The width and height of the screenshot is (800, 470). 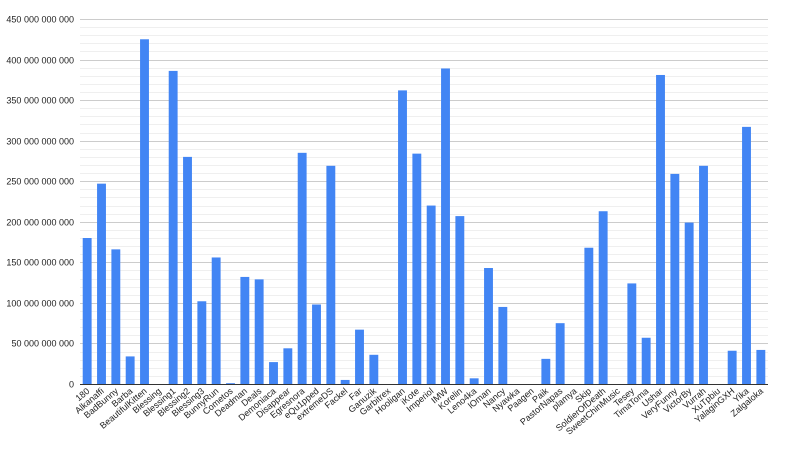 I want to click on bar-veryfunny, so click(x=675, y=278).